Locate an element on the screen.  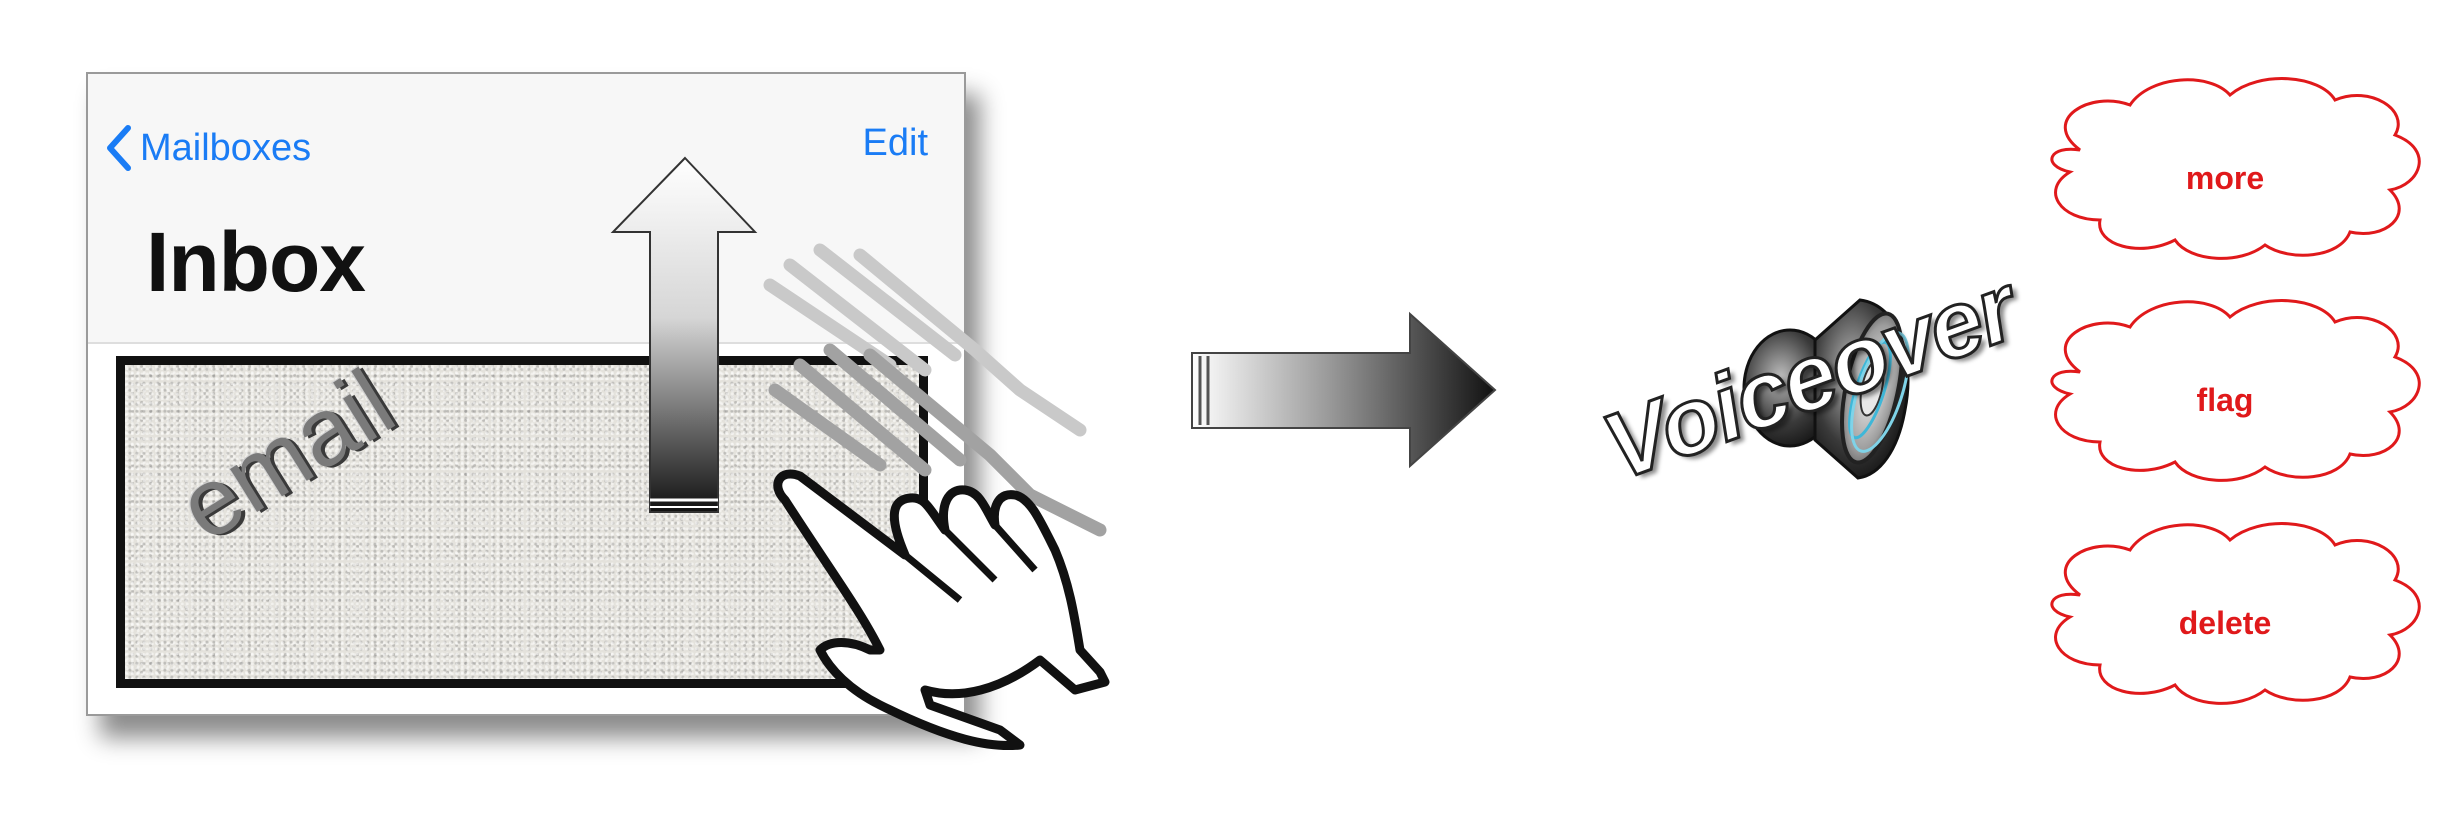
cloud-shape-delete is located at coordinates (2235, 613).